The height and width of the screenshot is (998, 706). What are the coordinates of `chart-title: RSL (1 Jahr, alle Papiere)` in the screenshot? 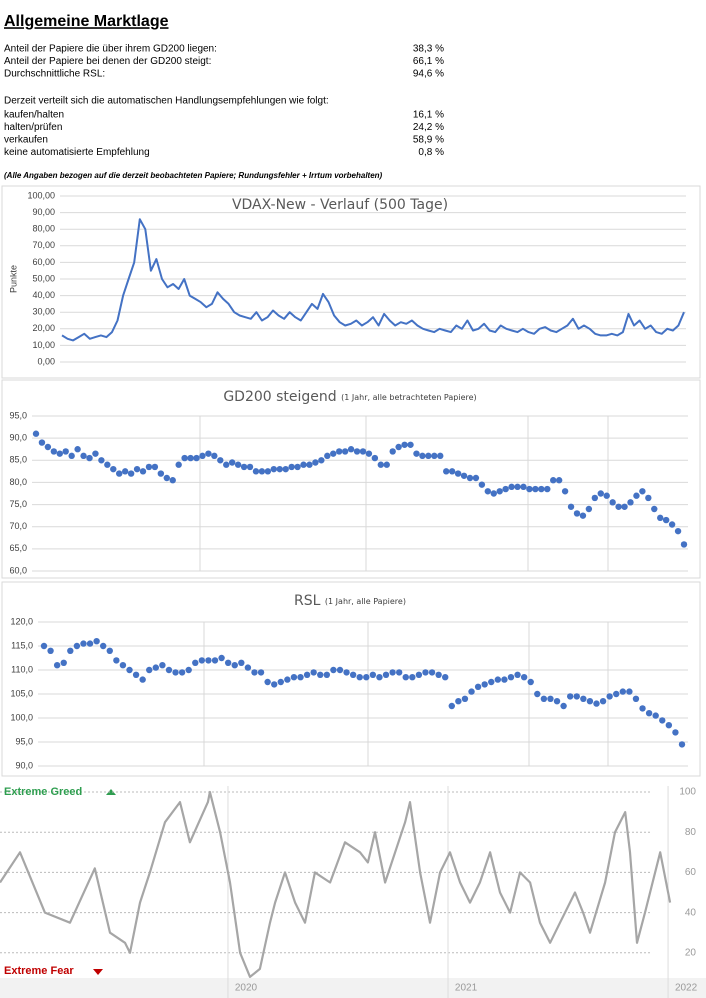 It's located at (350, 601).